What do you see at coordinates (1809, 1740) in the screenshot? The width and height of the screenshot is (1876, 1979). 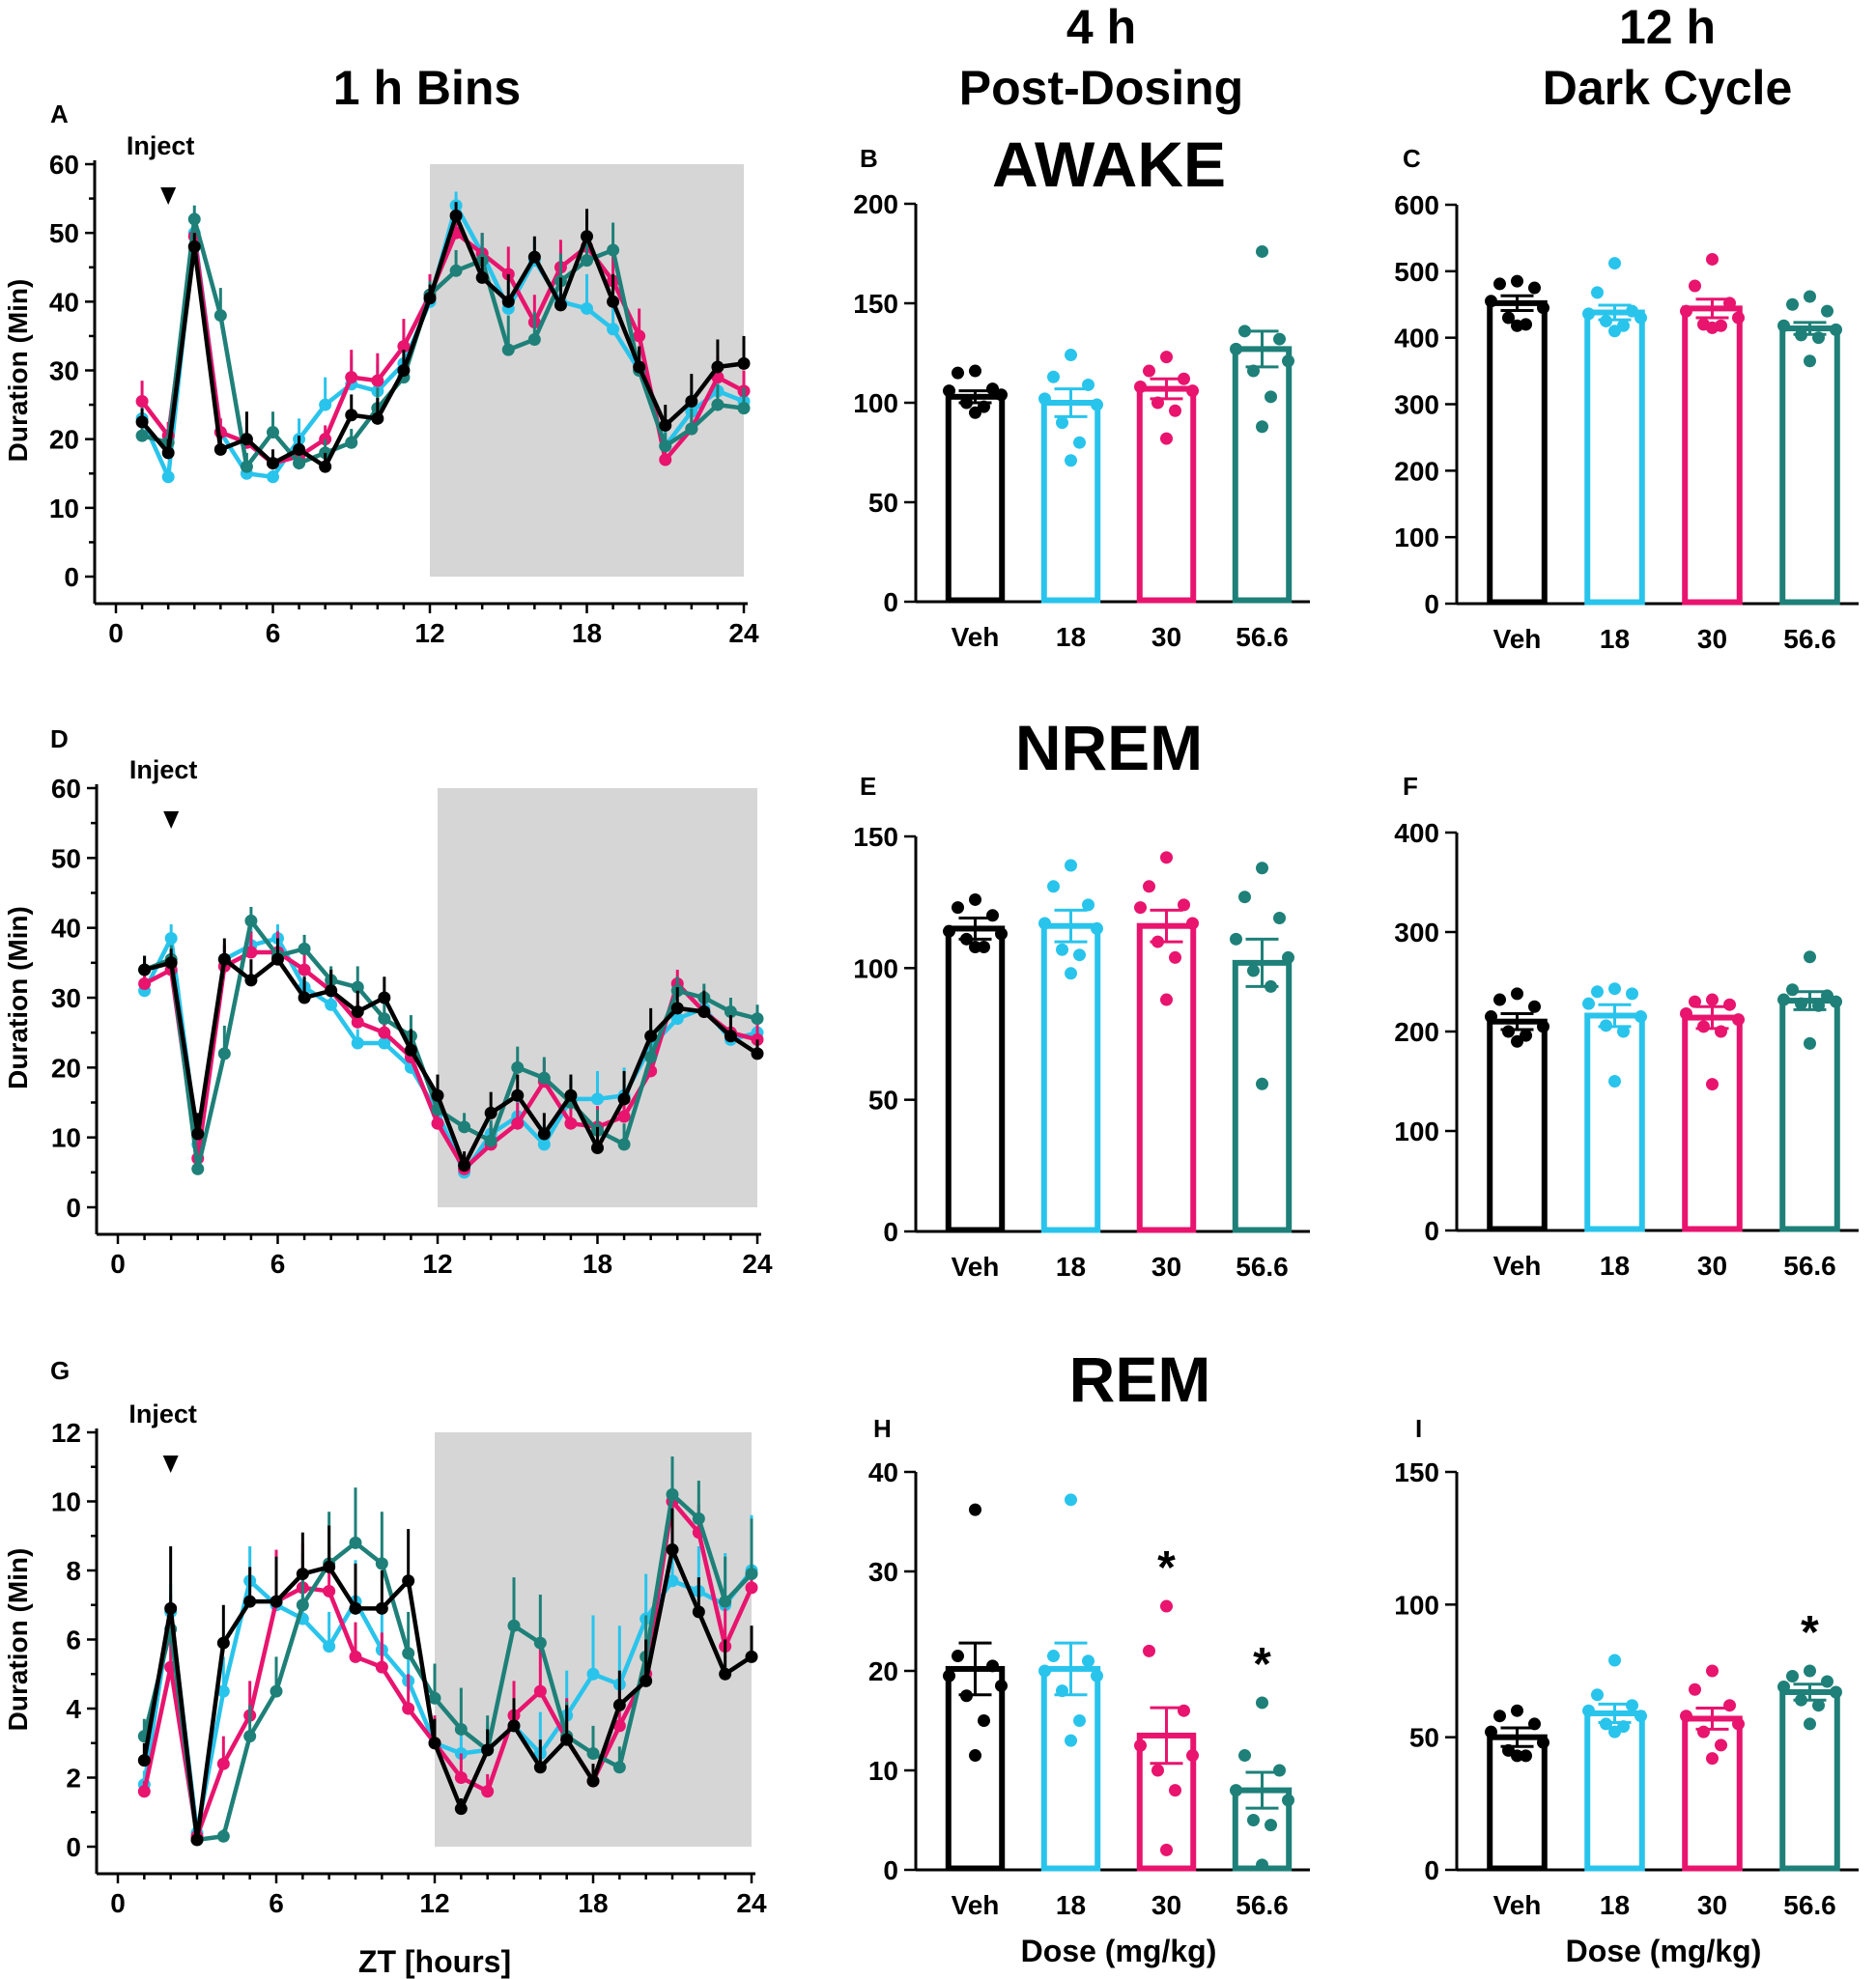 I see `bar-group-56-6: *` at bounding box center [1809, 1740].